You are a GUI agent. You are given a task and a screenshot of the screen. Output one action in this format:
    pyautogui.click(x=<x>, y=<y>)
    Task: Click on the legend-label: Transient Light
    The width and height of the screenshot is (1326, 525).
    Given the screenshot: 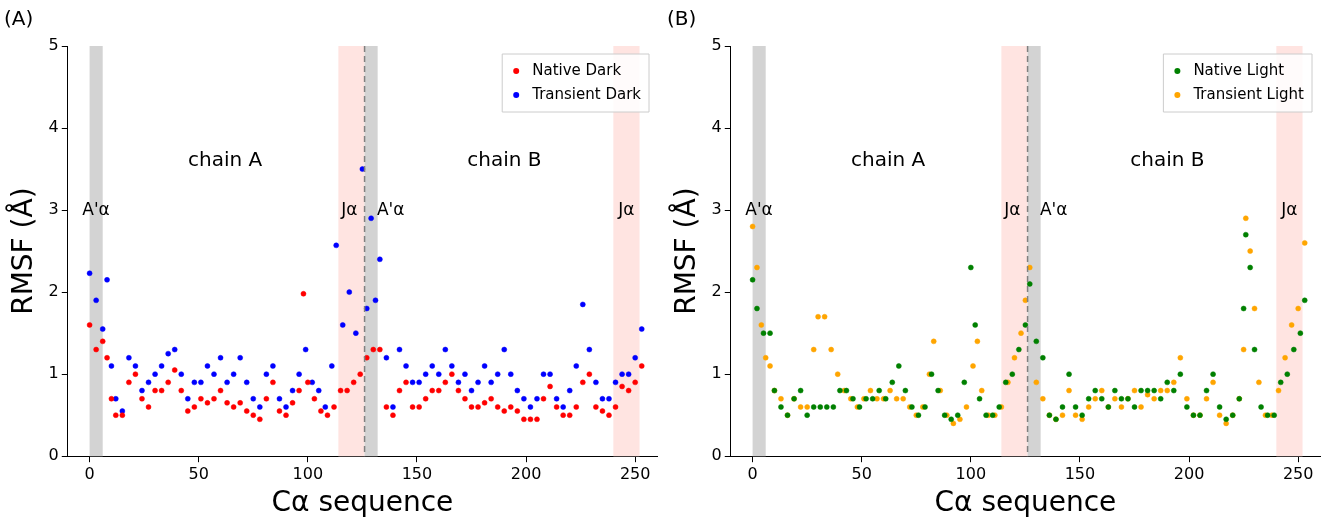 What is the action you would take?
    pyautogui.click(x=1248, y=93)
    